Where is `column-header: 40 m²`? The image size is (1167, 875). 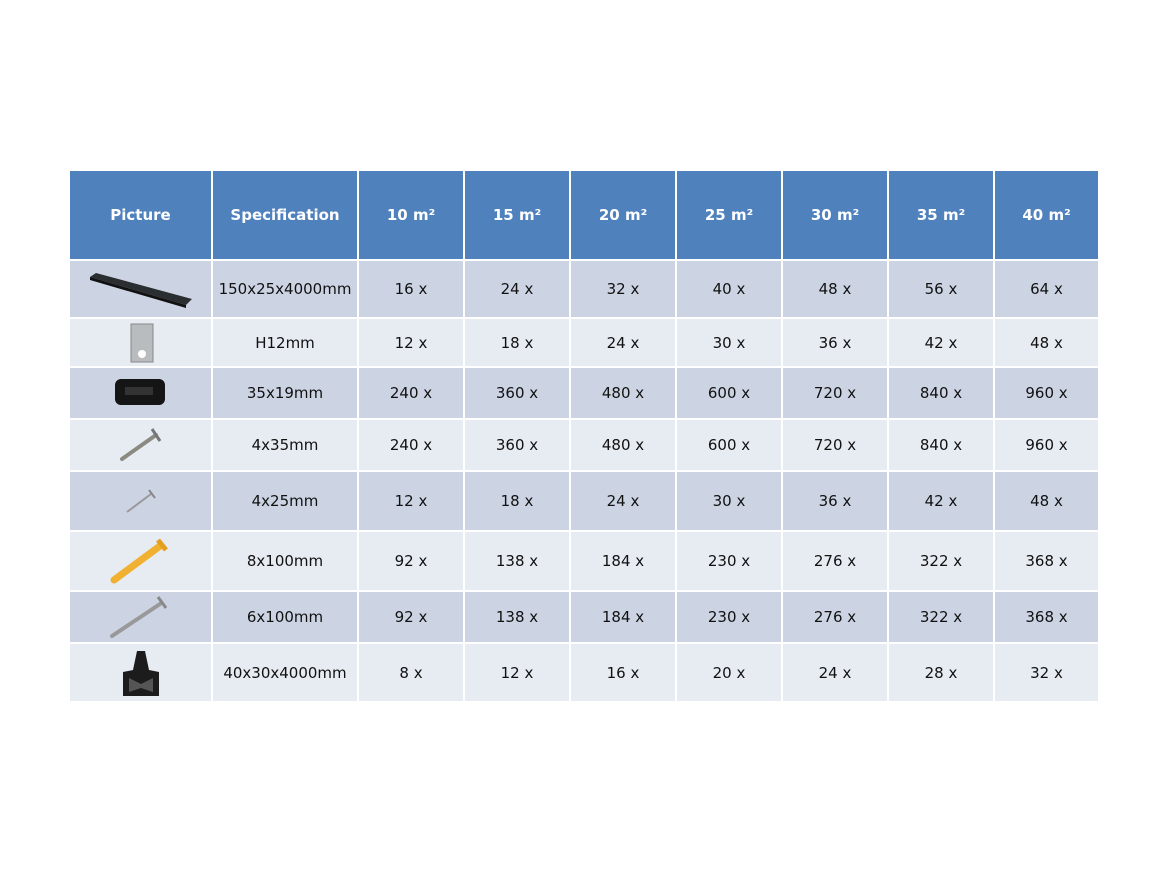 column-header: 40 m² is located at coordinates (1046, 215).